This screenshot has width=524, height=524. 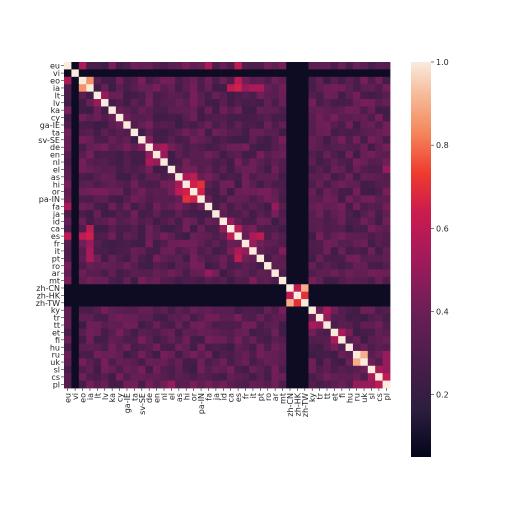 I want to click on y-tick-label: ga-IE, so click(x=50, y=125).